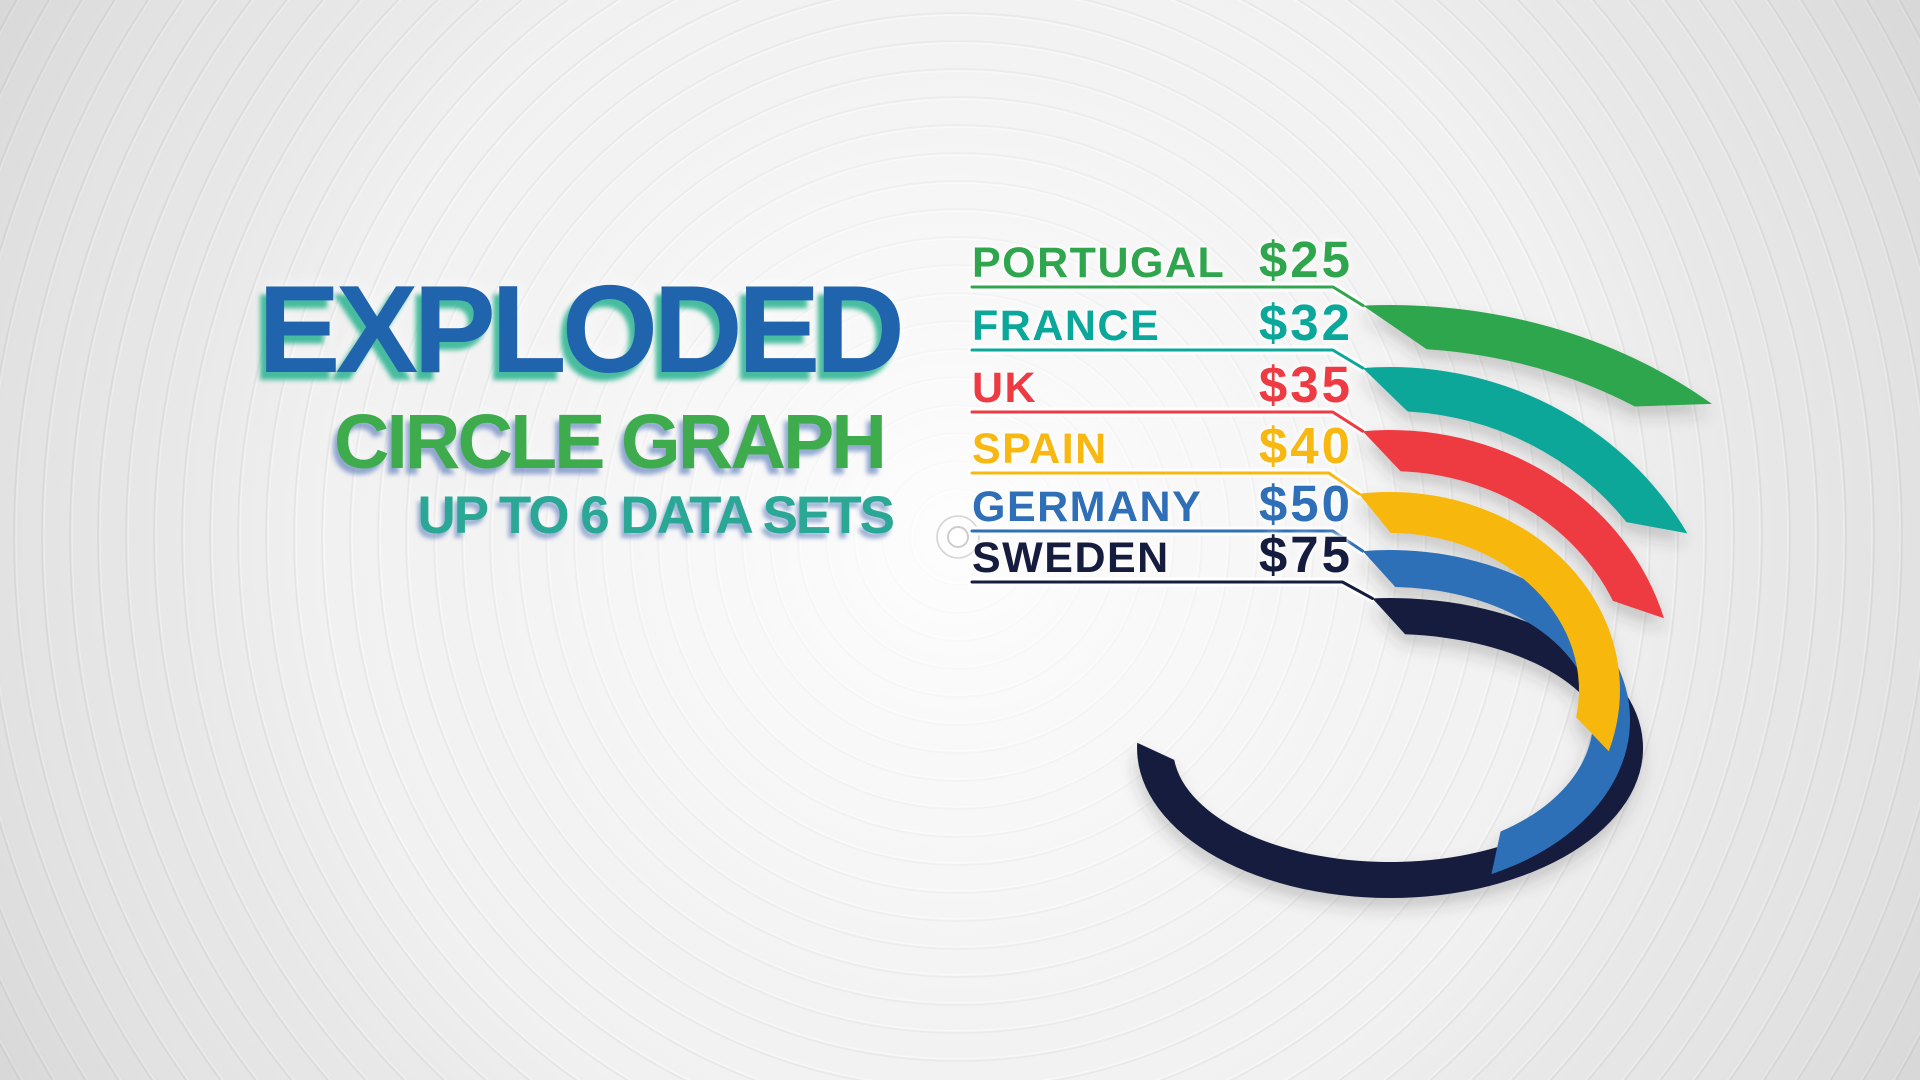 This screenshot has height=1080, width=1920. I want to click on leader-line-halo-portugal, so click(1167, 296).